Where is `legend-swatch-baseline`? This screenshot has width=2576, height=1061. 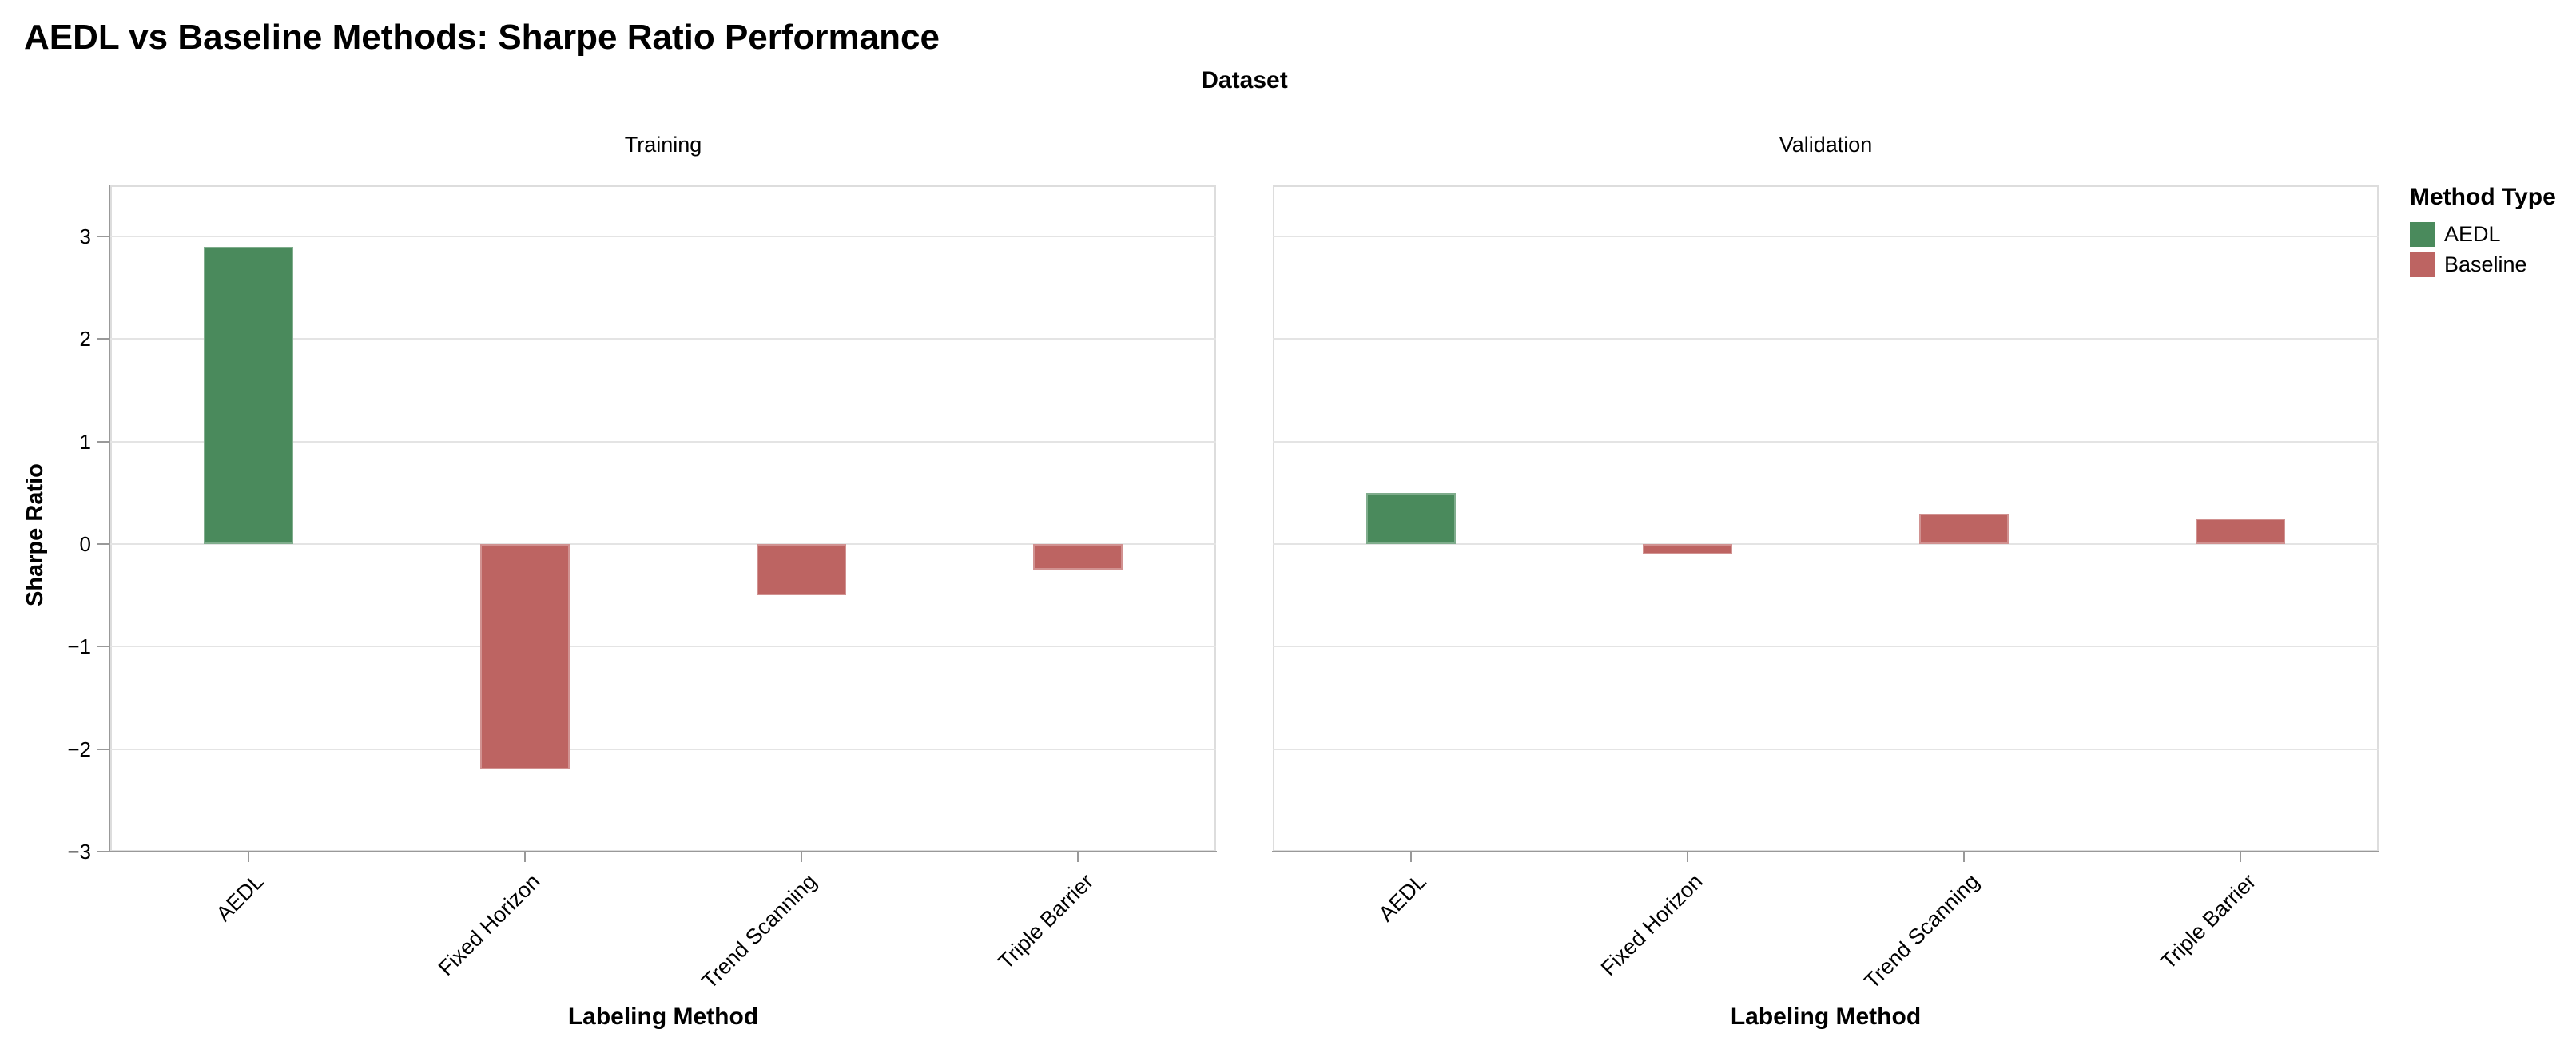 legend-swatch-baseline is located at coordinates (2422, 265).